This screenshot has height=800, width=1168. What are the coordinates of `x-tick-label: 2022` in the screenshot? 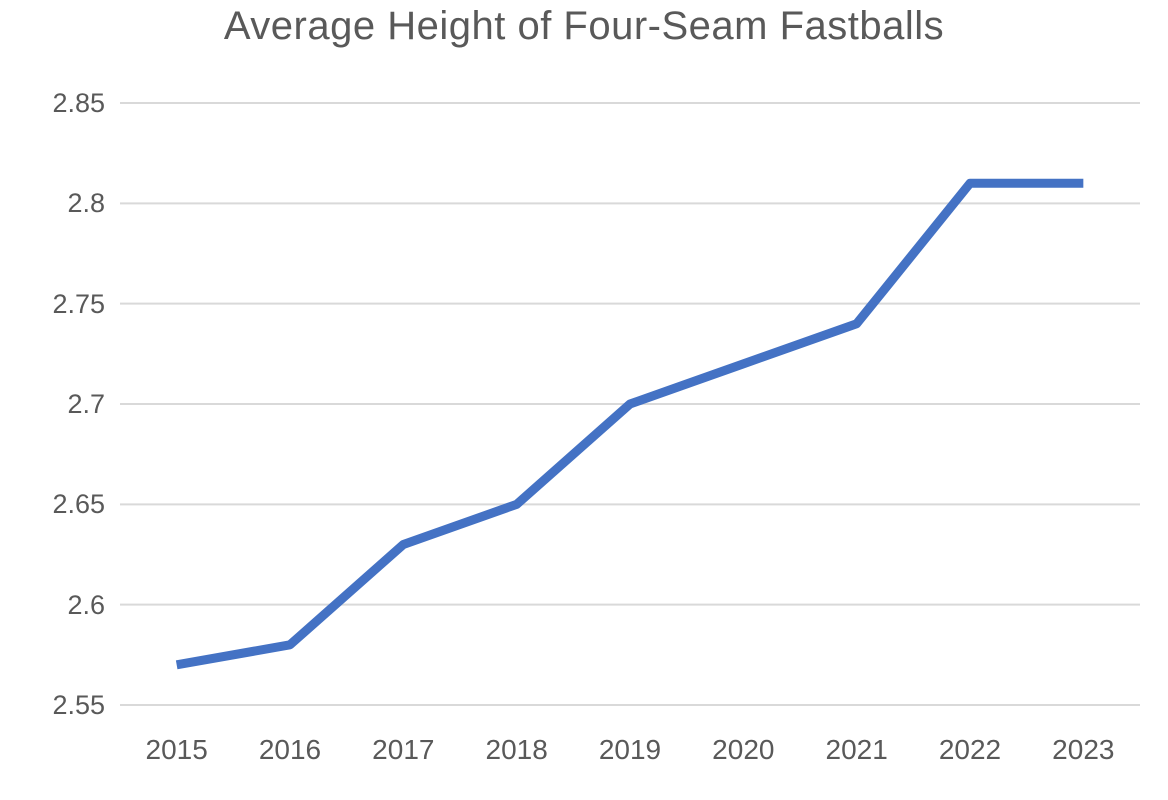 It's located at (970, 749).